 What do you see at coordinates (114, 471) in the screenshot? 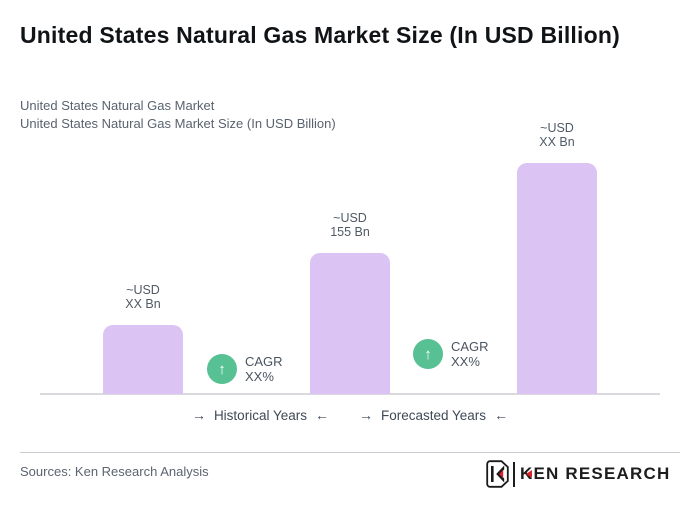
I see `sources-text: Sources: Ken Research Analysis` at bounding box center [114, 471].